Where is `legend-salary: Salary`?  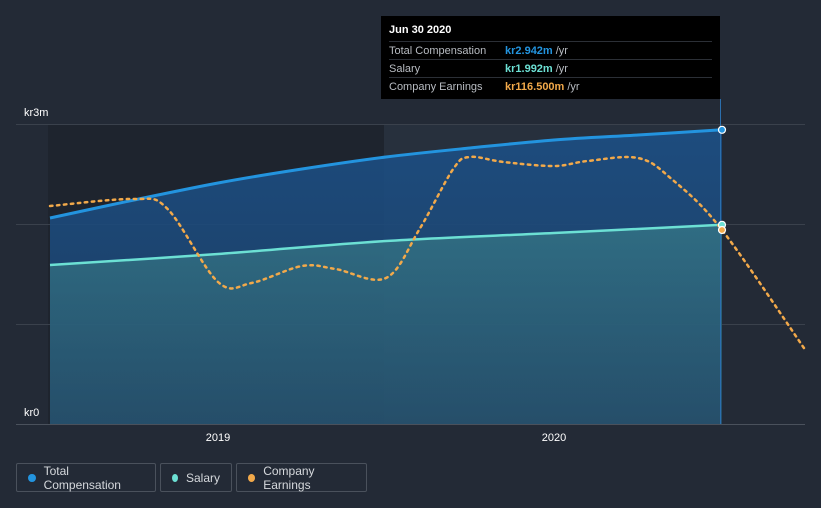 legend-salary: Salary is located at coordinates (196, 477).